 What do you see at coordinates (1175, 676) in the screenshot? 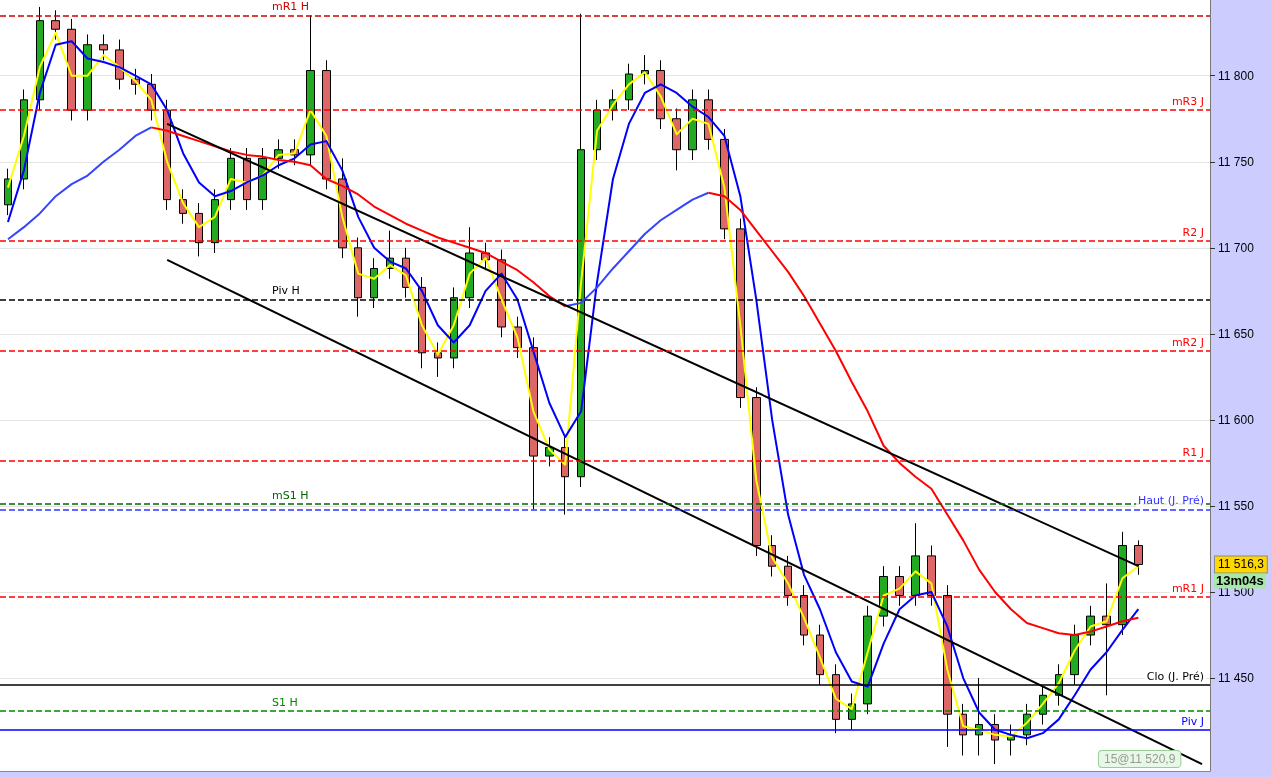
I see `ref-line-label: Clo (J. Pré)` at bounding box center [1175, 676].